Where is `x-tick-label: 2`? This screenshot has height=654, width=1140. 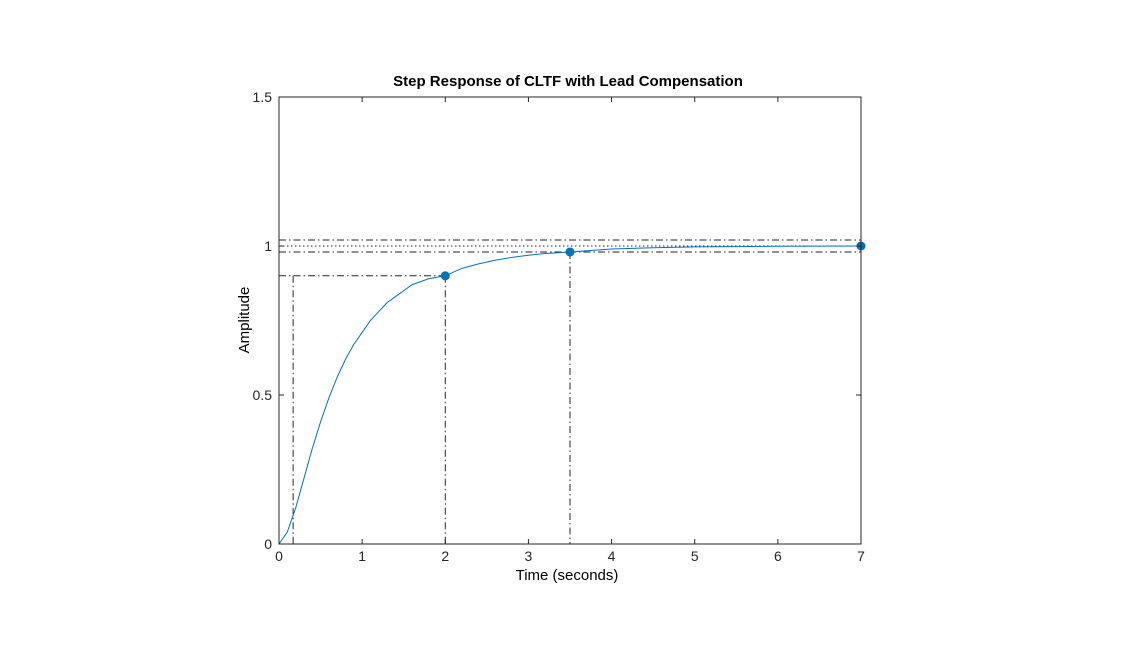
x-tick-label: 2 is located at coordinates (445, 556).